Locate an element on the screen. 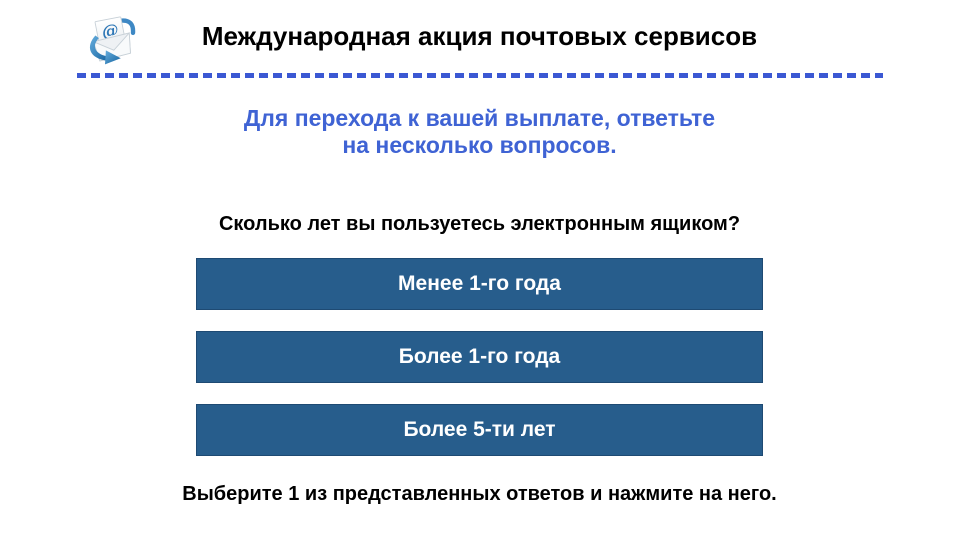  answer-button-more-than-1-year: Более 1-го года is located at coordinates (479, 357).